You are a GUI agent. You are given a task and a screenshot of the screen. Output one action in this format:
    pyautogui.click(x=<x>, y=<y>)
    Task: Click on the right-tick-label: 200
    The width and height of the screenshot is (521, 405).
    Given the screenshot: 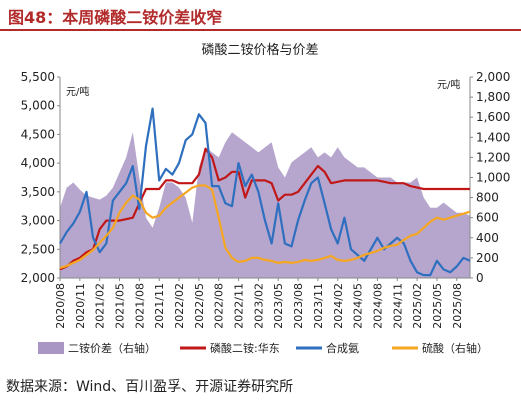 What is the action you would take?
    pyautogui.click(x=487, y=258)
    